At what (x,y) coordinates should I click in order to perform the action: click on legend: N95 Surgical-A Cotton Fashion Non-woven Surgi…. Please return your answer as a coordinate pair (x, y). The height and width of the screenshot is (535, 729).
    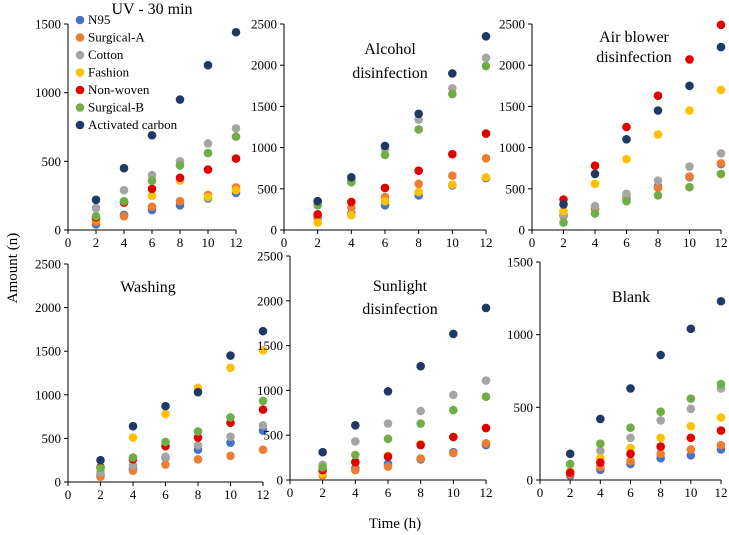
    Looking at the image, I should click on (126, 72).